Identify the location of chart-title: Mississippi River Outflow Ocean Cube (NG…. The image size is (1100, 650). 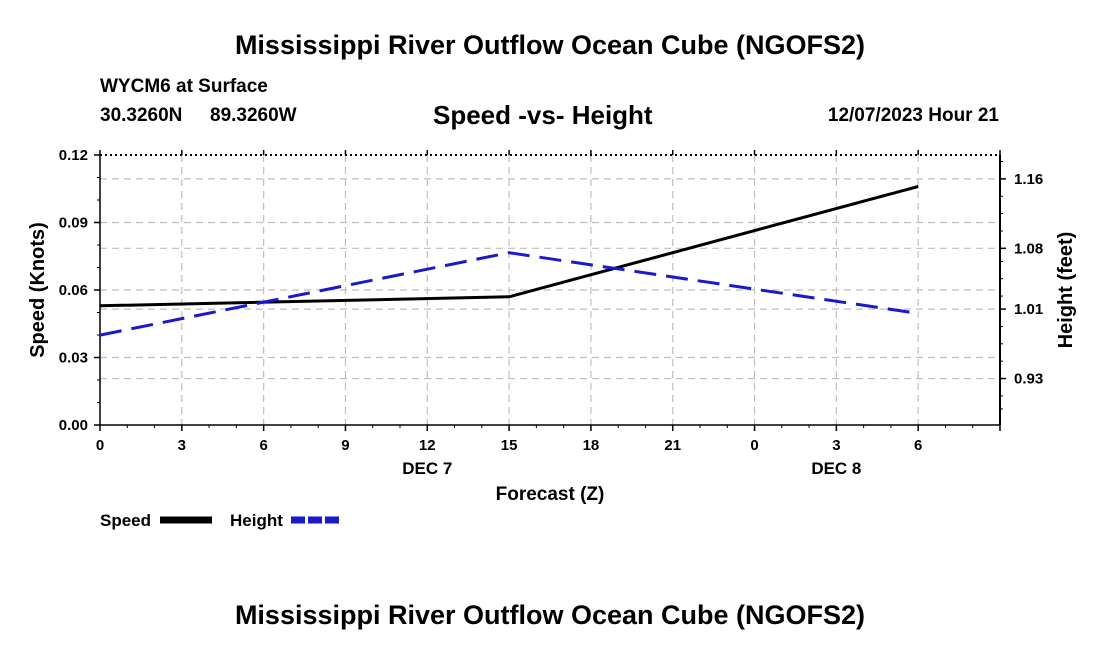
(550, 45).